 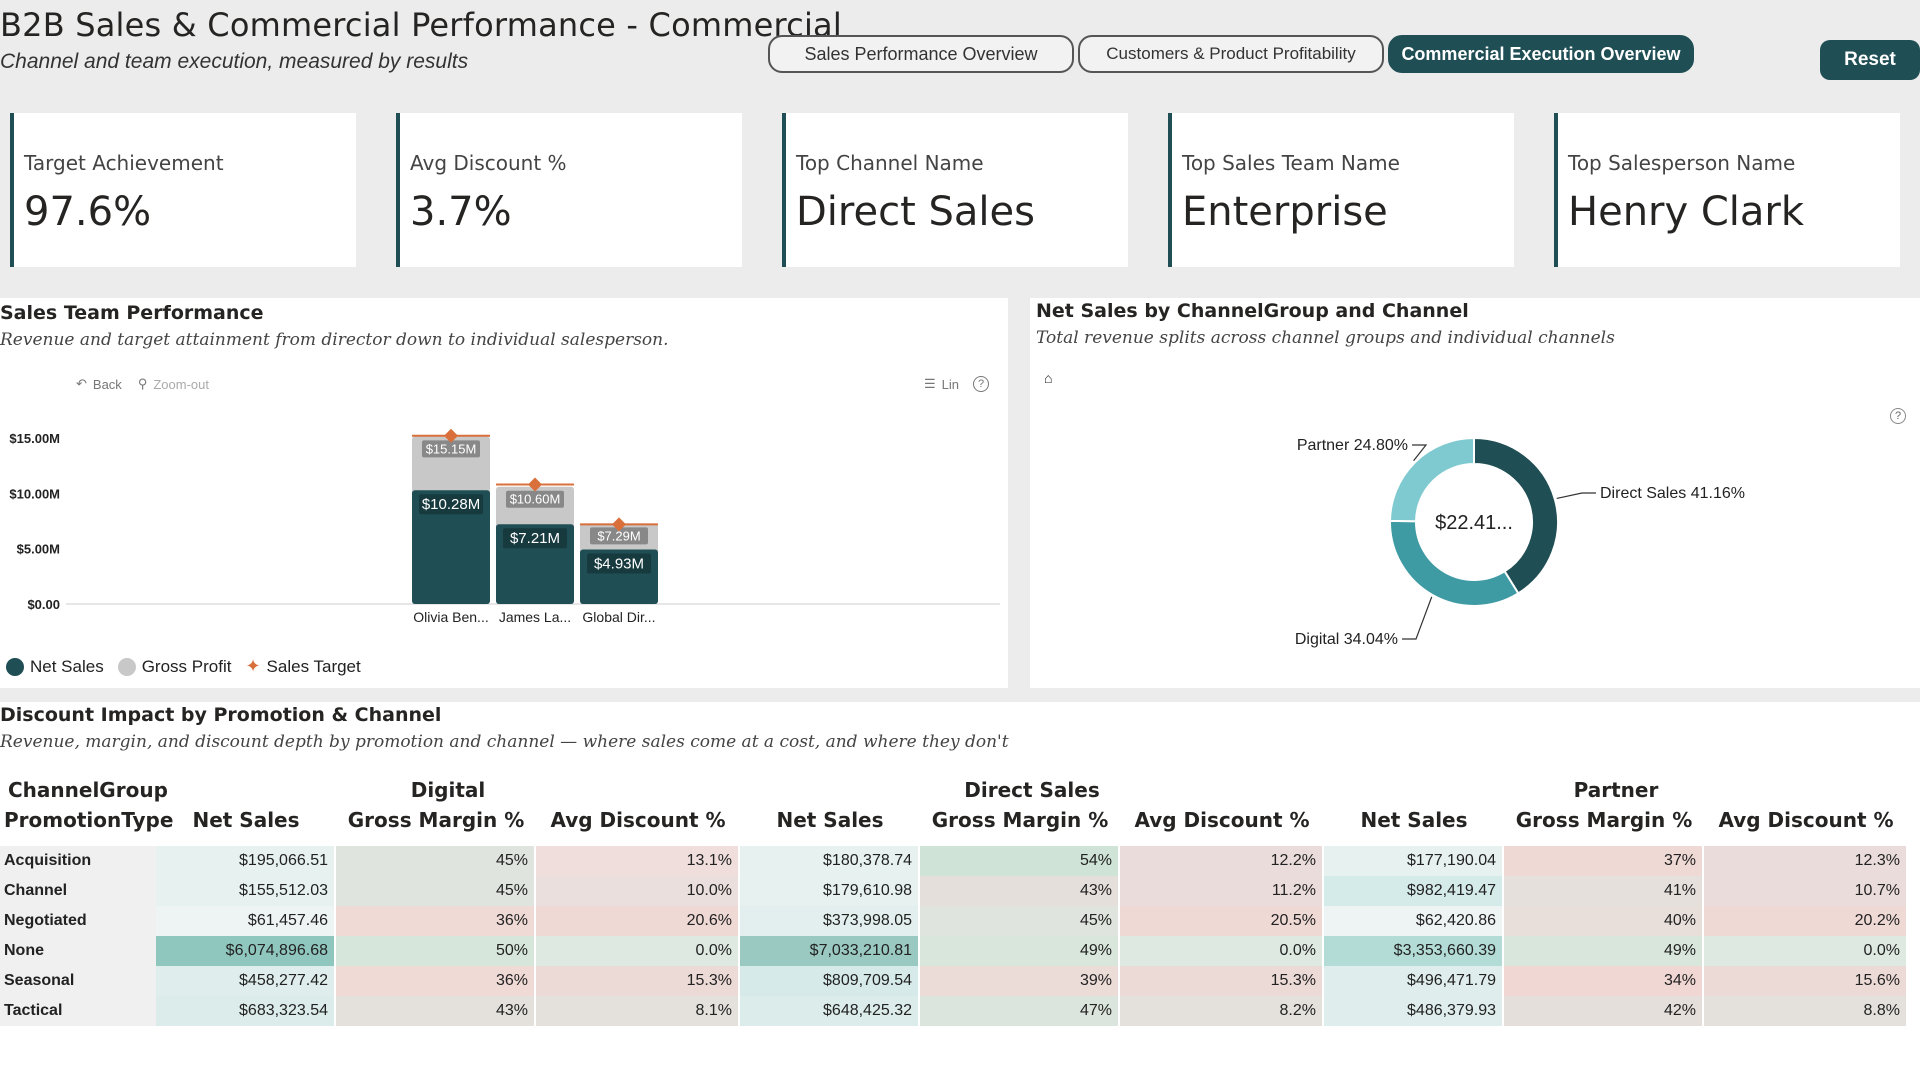 I want to click on legend-item-sales-target: ✦ Sales Target, so click(x=303, y=666).